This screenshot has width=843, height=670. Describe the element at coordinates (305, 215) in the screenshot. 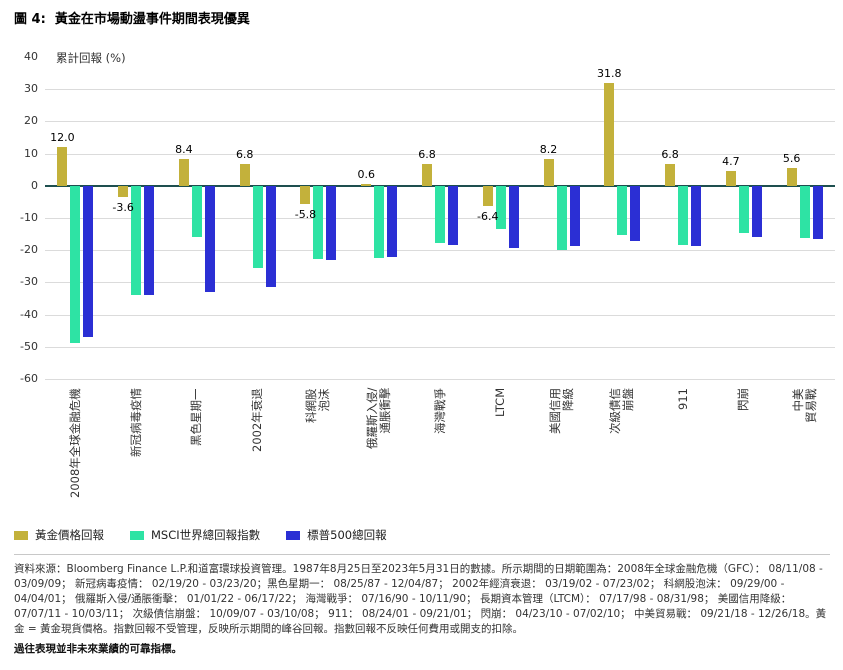

I see `bar-value-label: -5.8` at that location.